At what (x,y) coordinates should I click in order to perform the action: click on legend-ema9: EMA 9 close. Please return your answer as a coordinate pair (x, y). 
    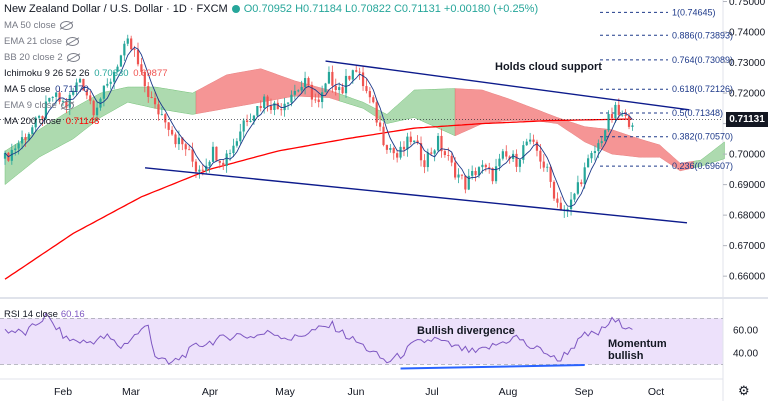
    Looking at the image, I should click on (39, 105).